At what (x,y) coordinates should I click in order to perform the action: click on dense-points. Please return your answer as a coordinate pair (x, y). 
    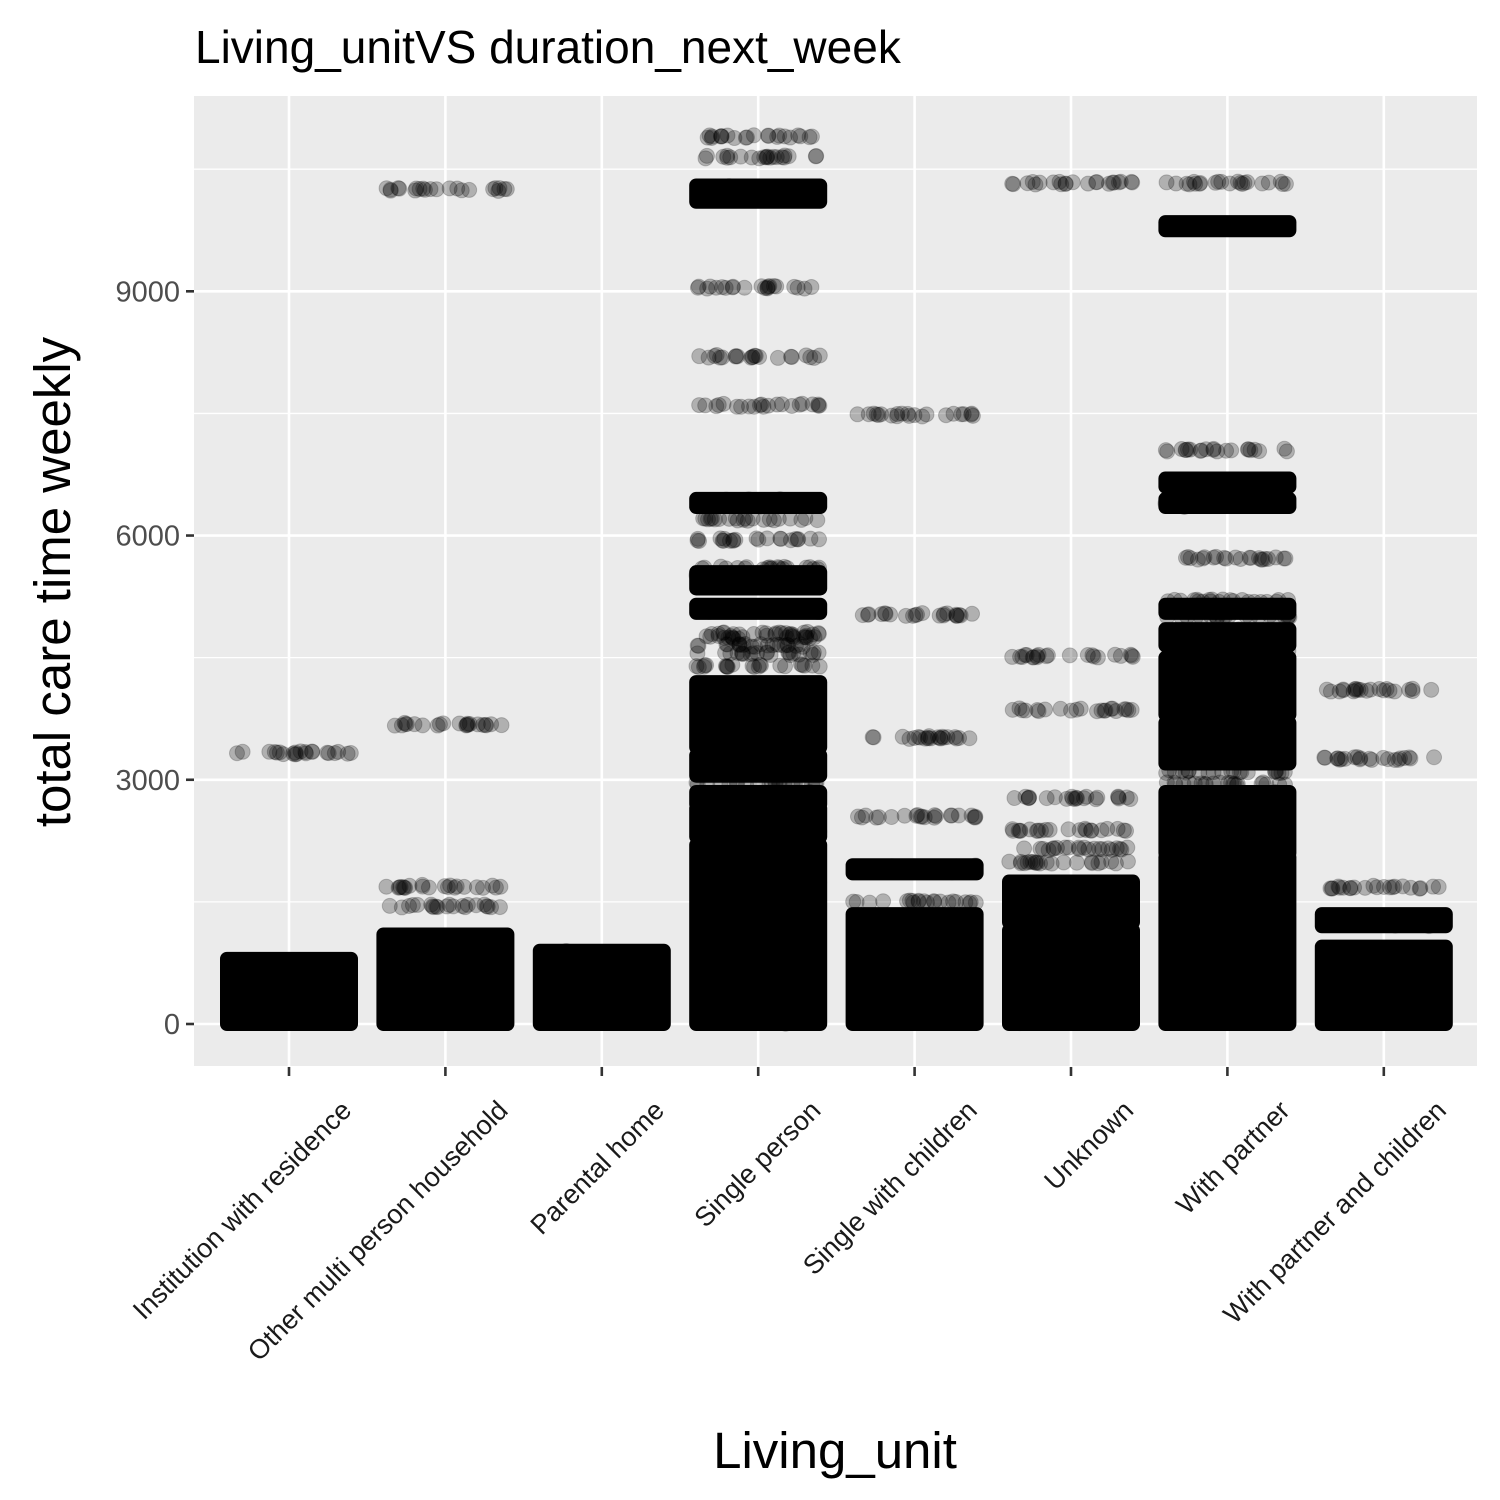
    Looking at the image, I should click on (1227, 482).